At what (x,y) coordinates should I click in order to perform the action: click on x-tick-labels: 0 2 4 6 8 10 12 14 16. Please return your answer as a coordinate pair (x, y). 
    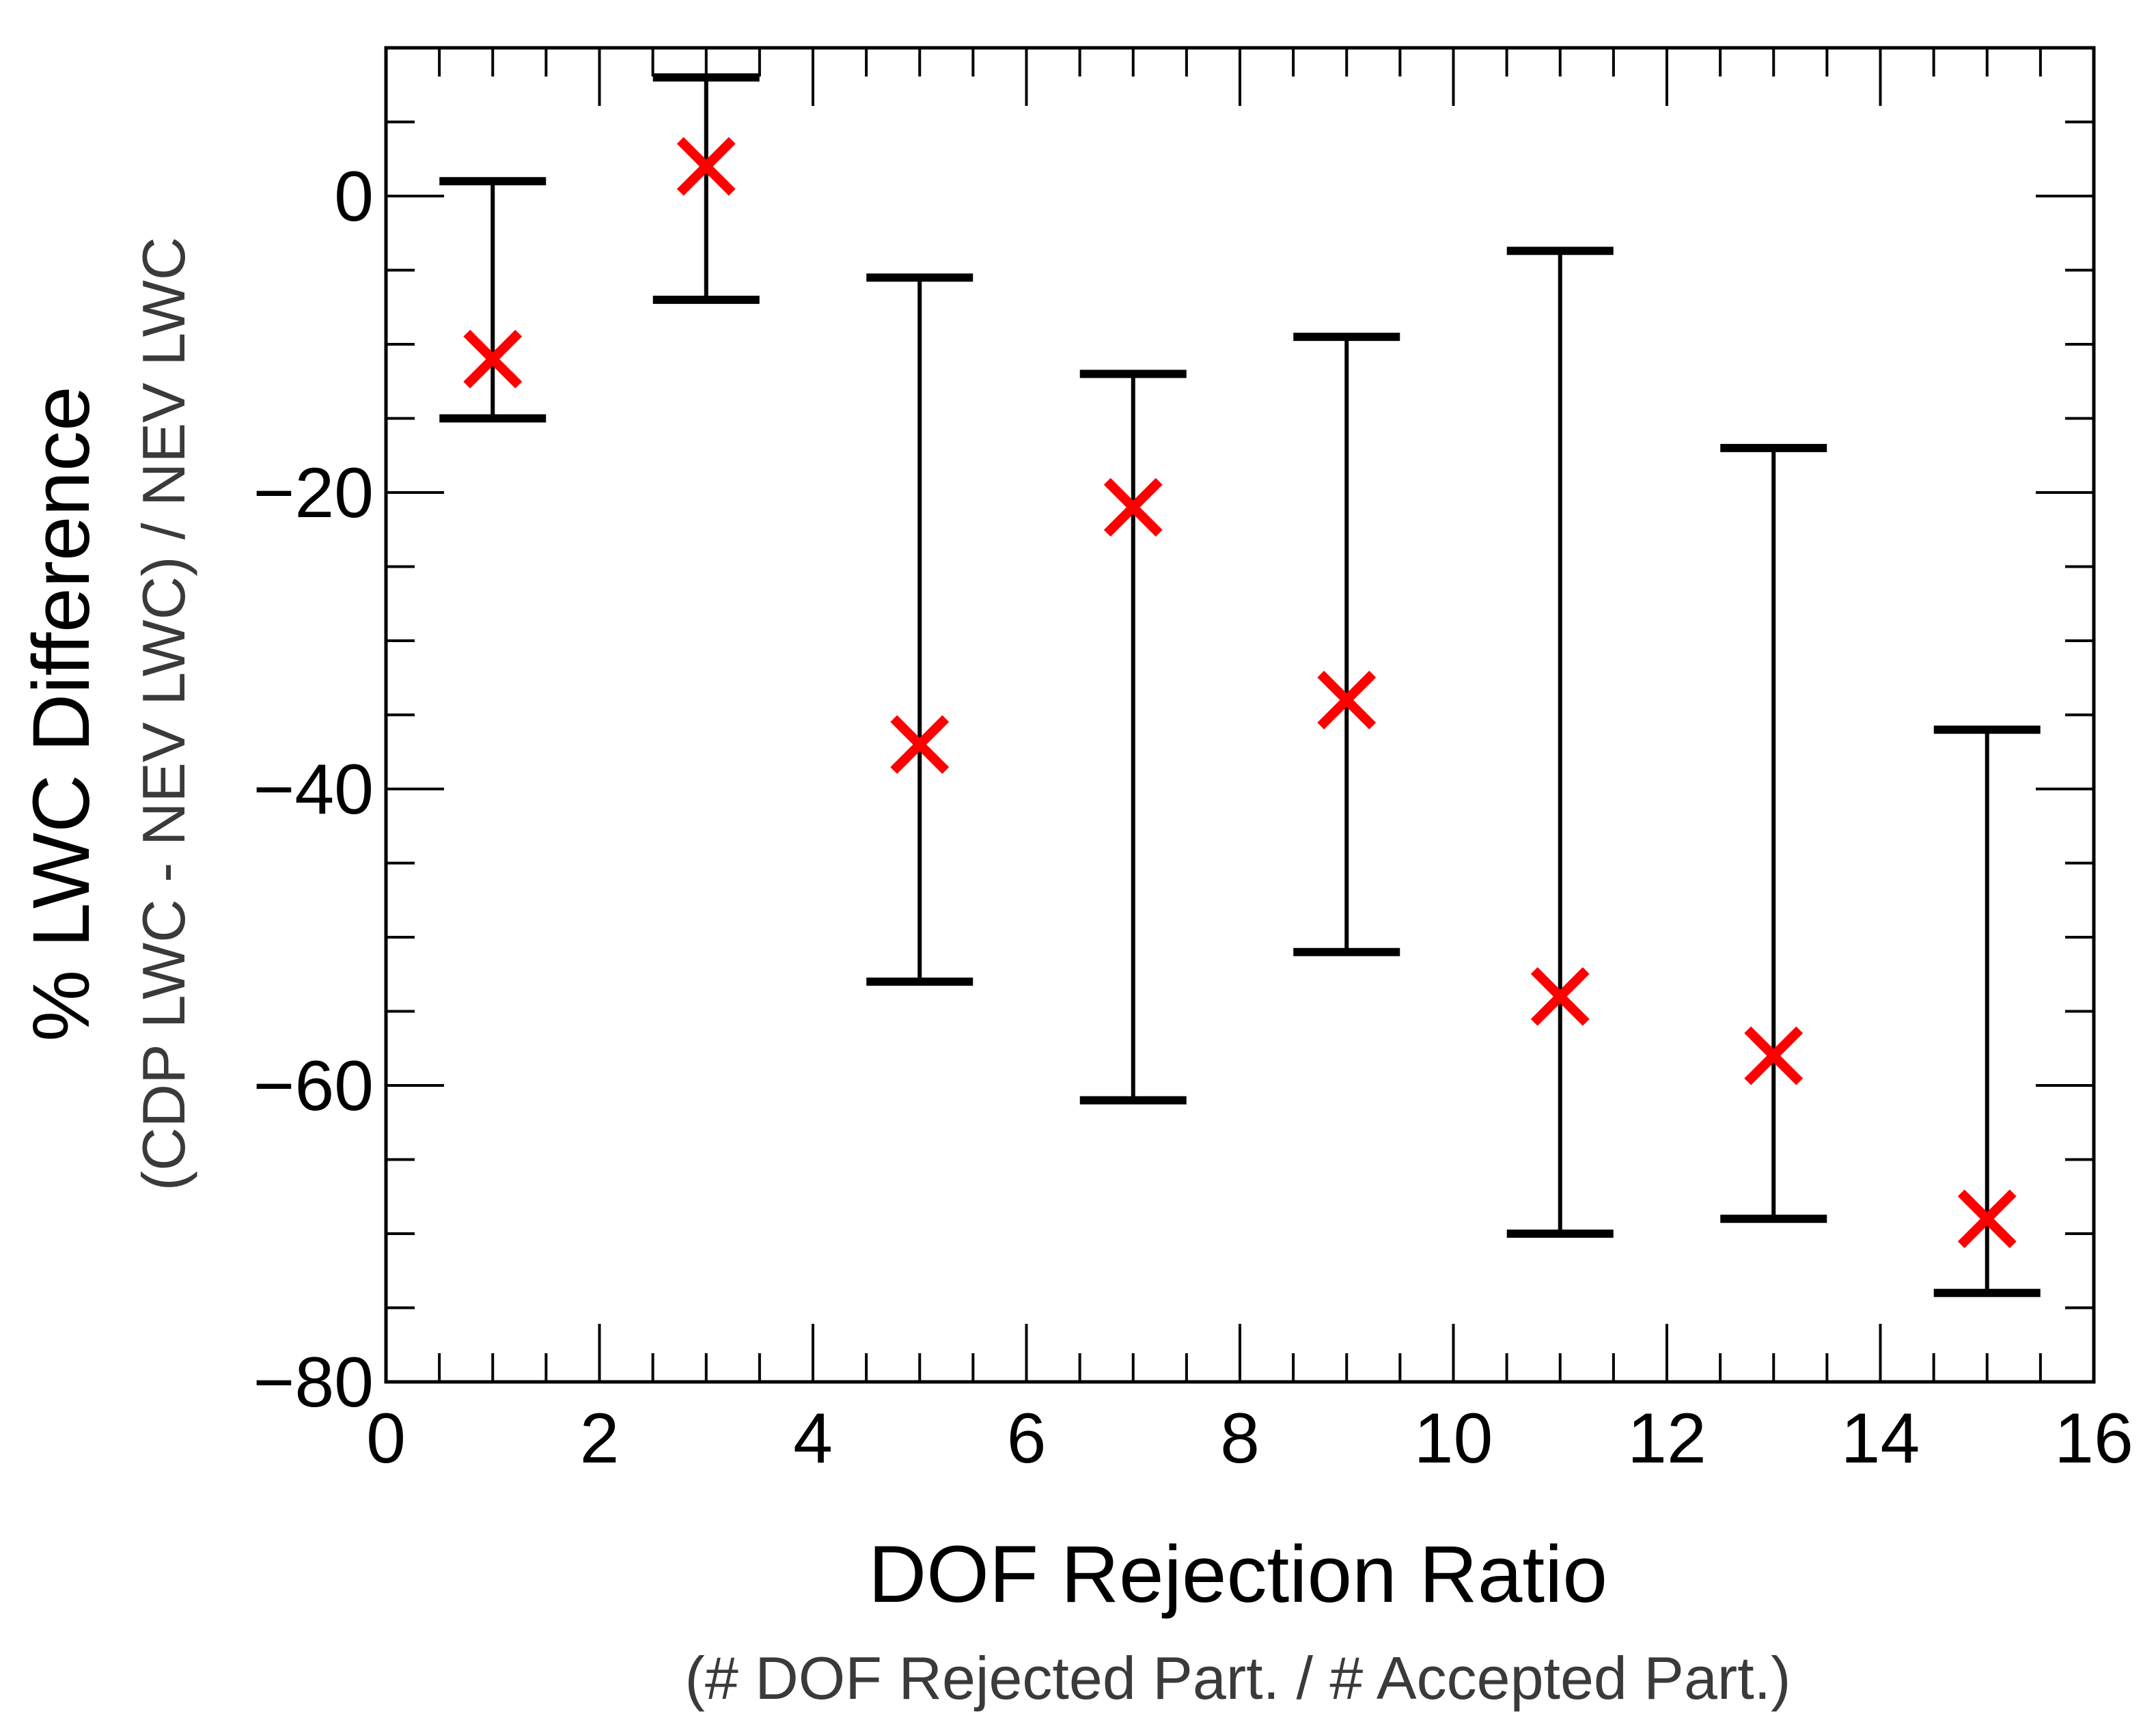
    Looking at the image, I should click on (1250, 1438).